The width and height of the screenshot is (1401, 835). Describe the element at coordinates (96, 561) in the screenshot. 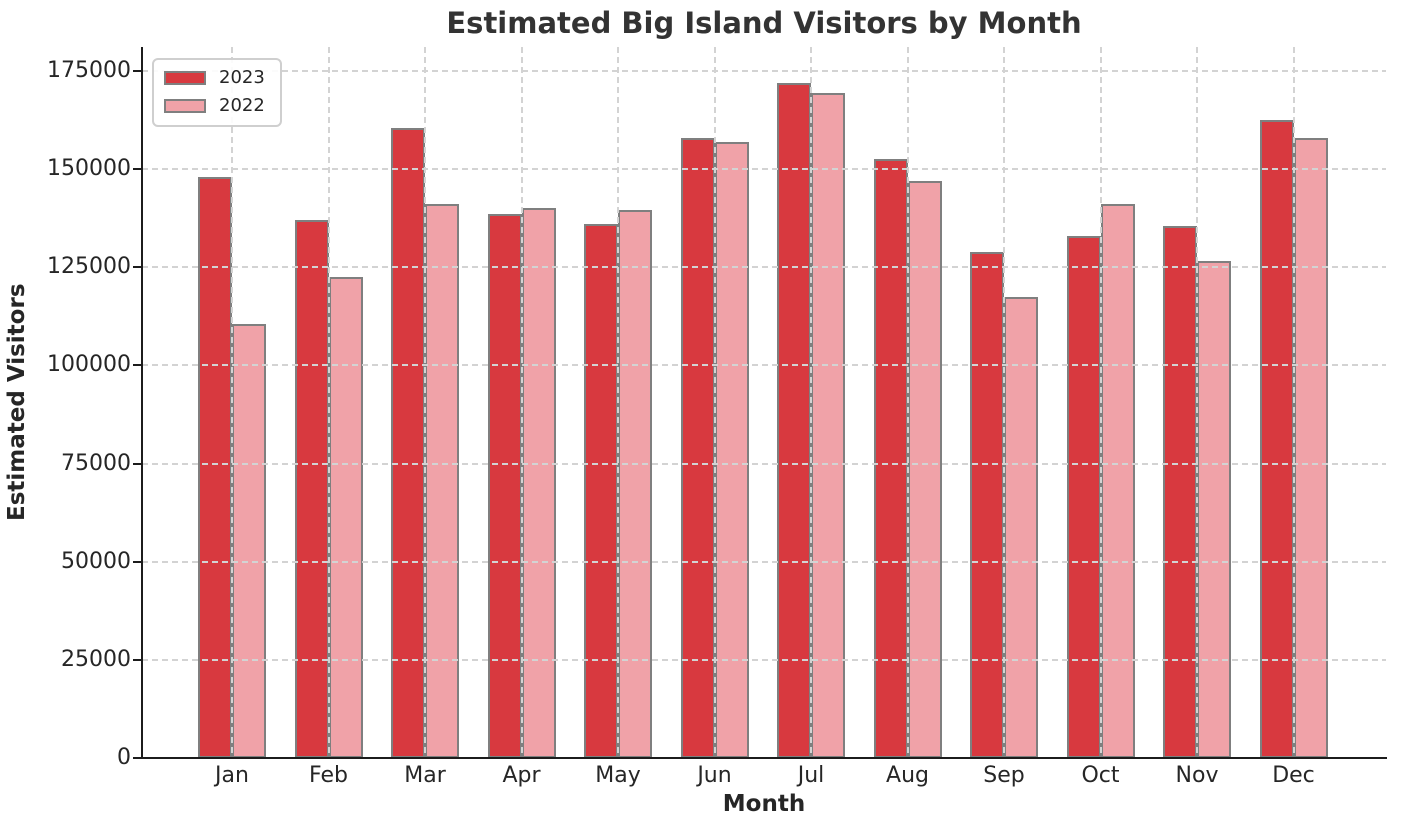

I see `y-tick-label: 50000` at that location.